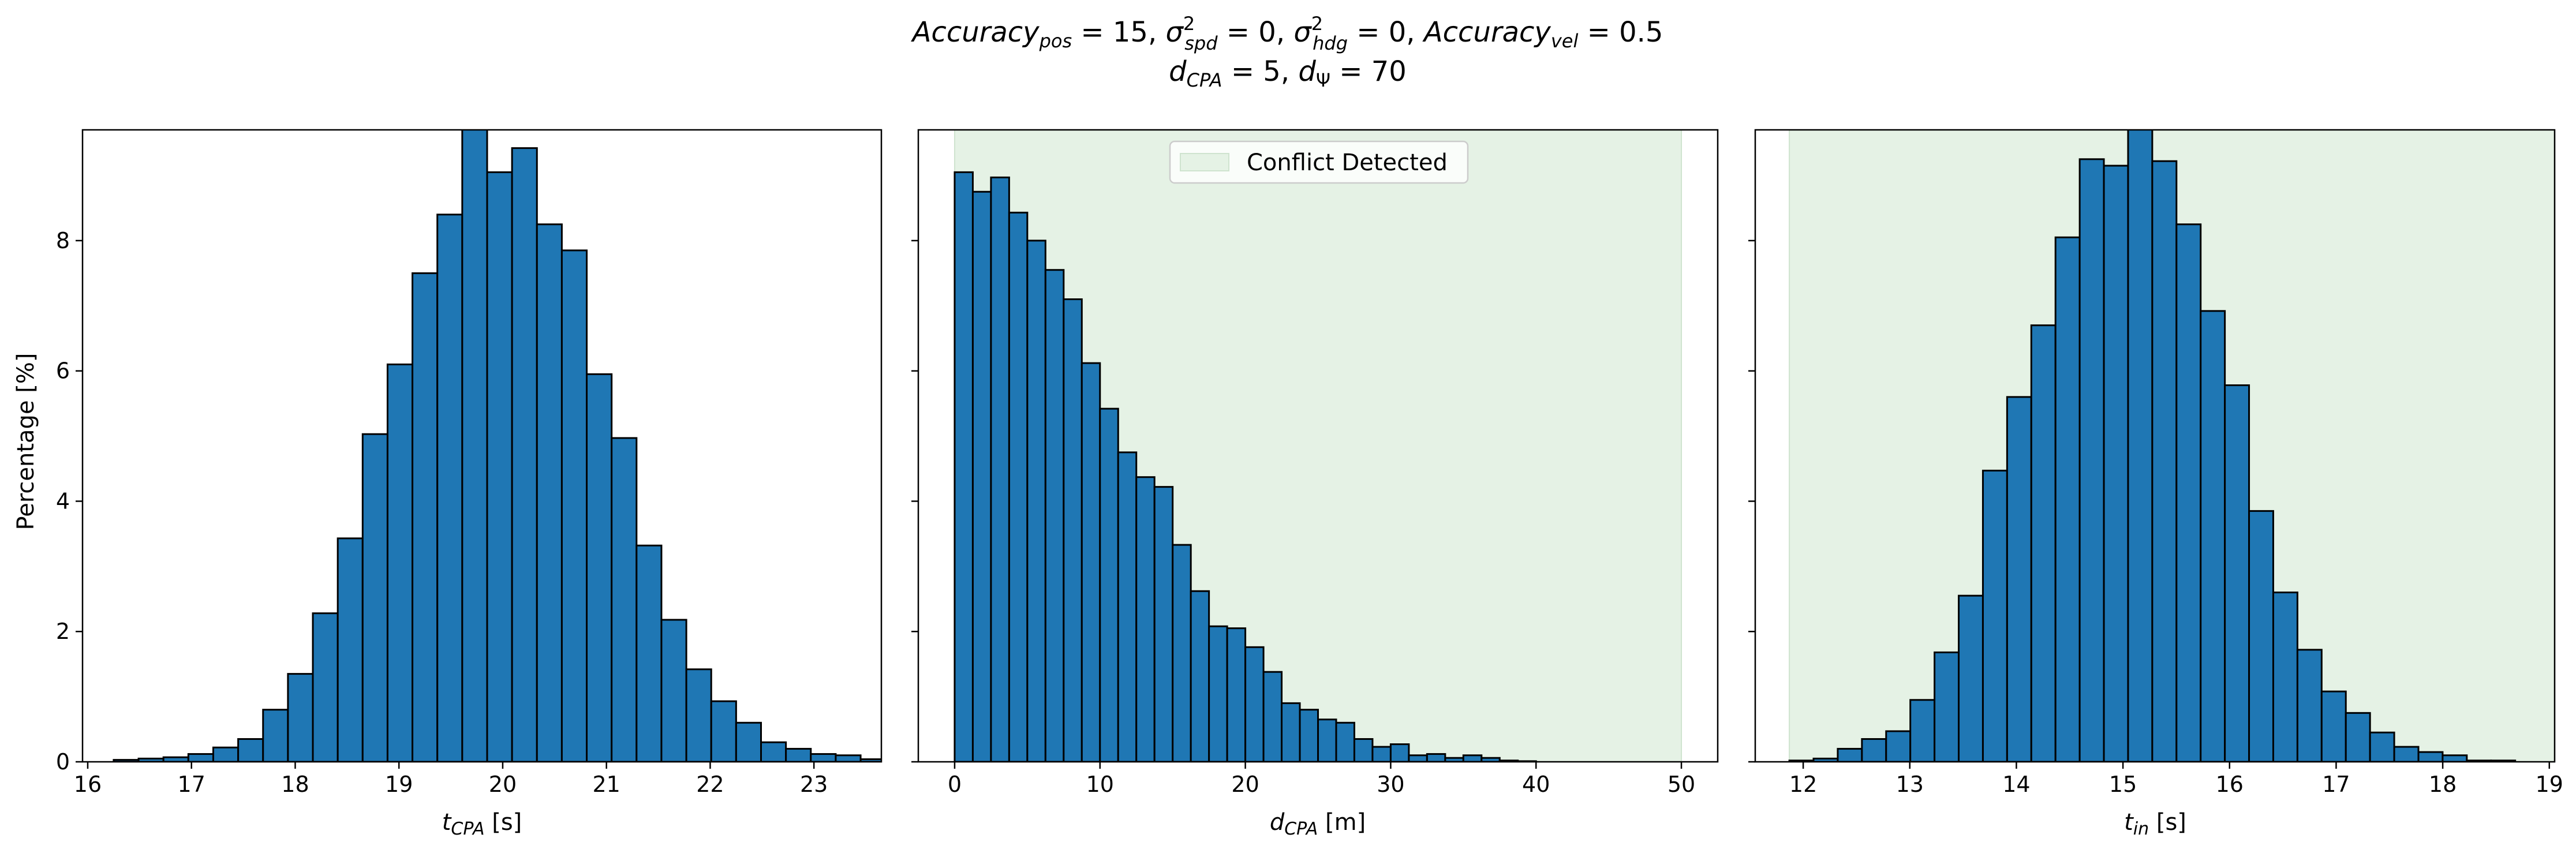 This screenshot has height=853, width=2576. Describe the element at coordinates (2123, 784) in the screenshot. I see `x-tick-label: 15` at that location.